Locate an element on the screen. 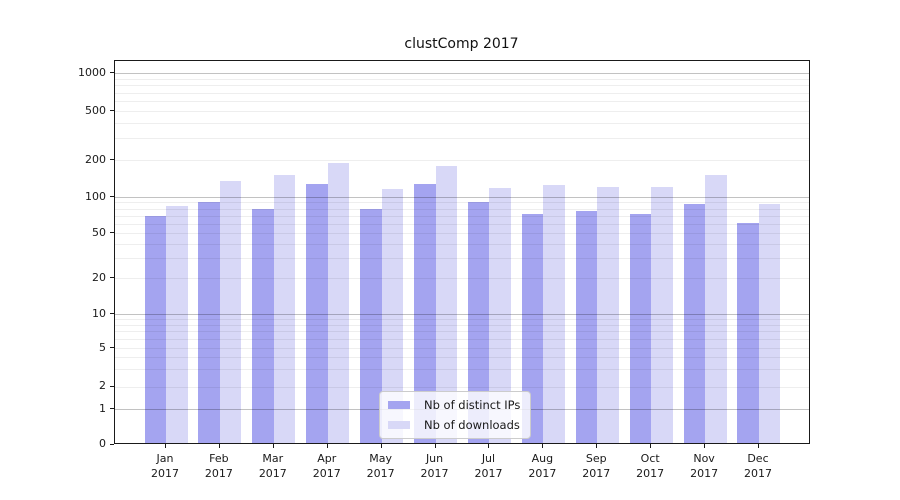 The image size is (900, 500). bar-distinct-ips-apr is located at coordinates (317, 313).